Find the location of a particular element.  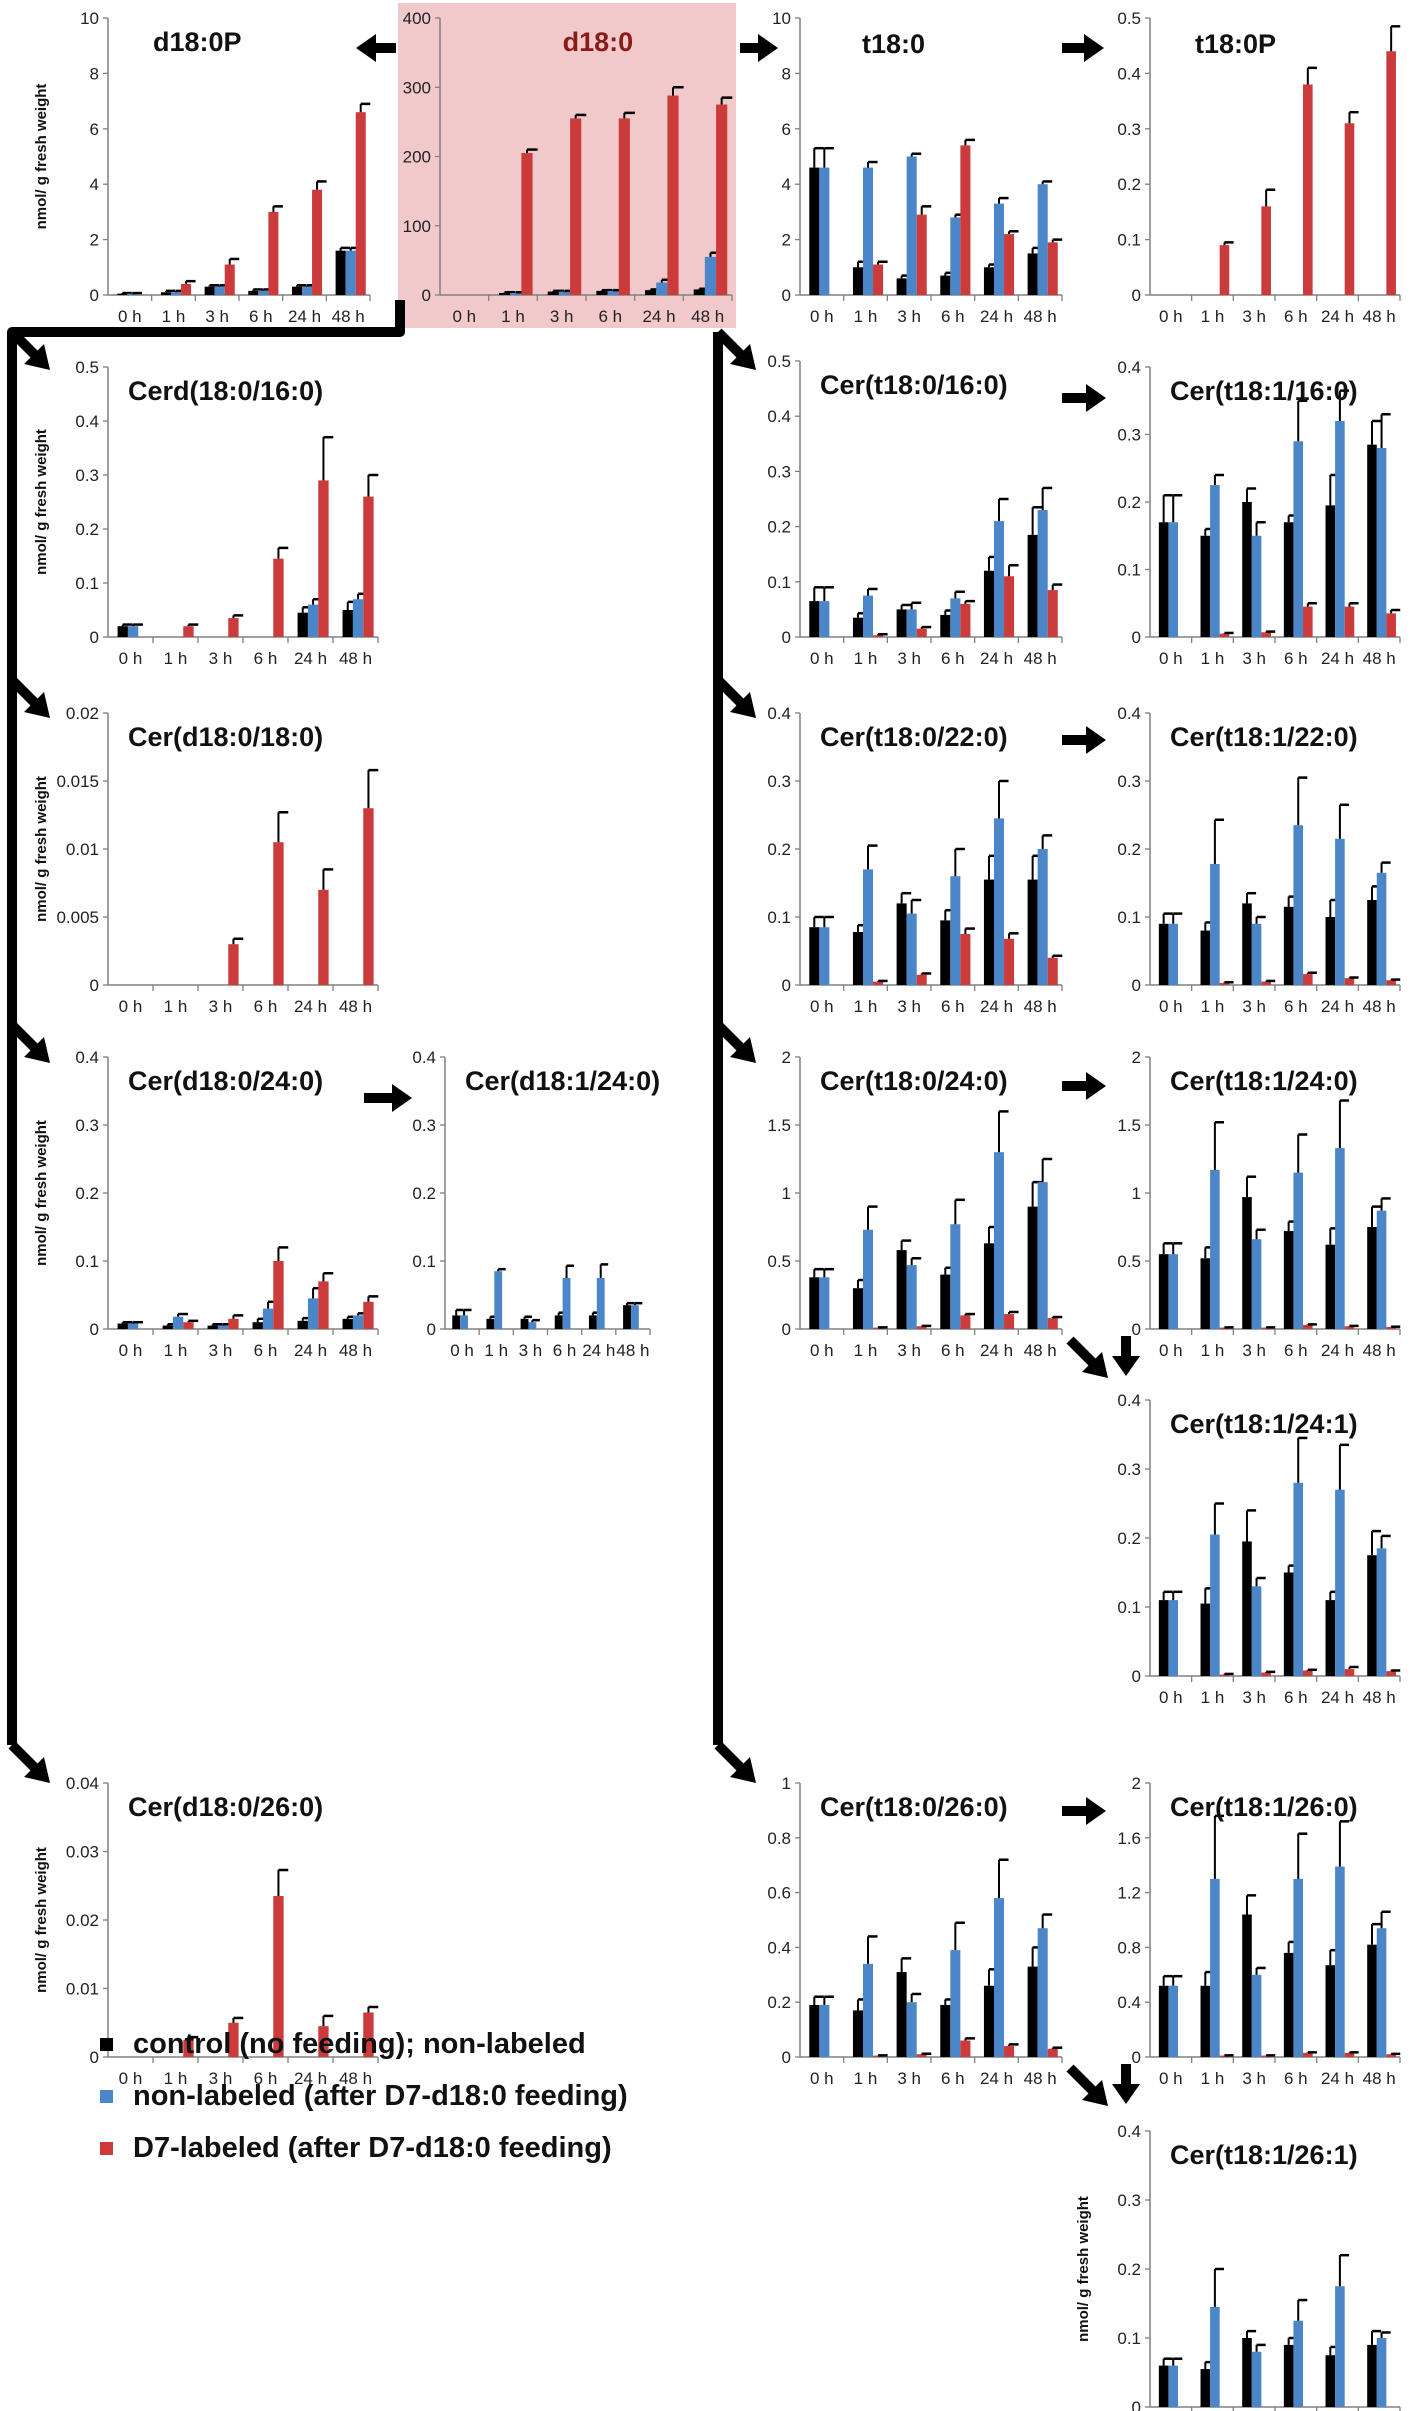

y-tick-label: 0.3 is located at coordinates (779, 781).